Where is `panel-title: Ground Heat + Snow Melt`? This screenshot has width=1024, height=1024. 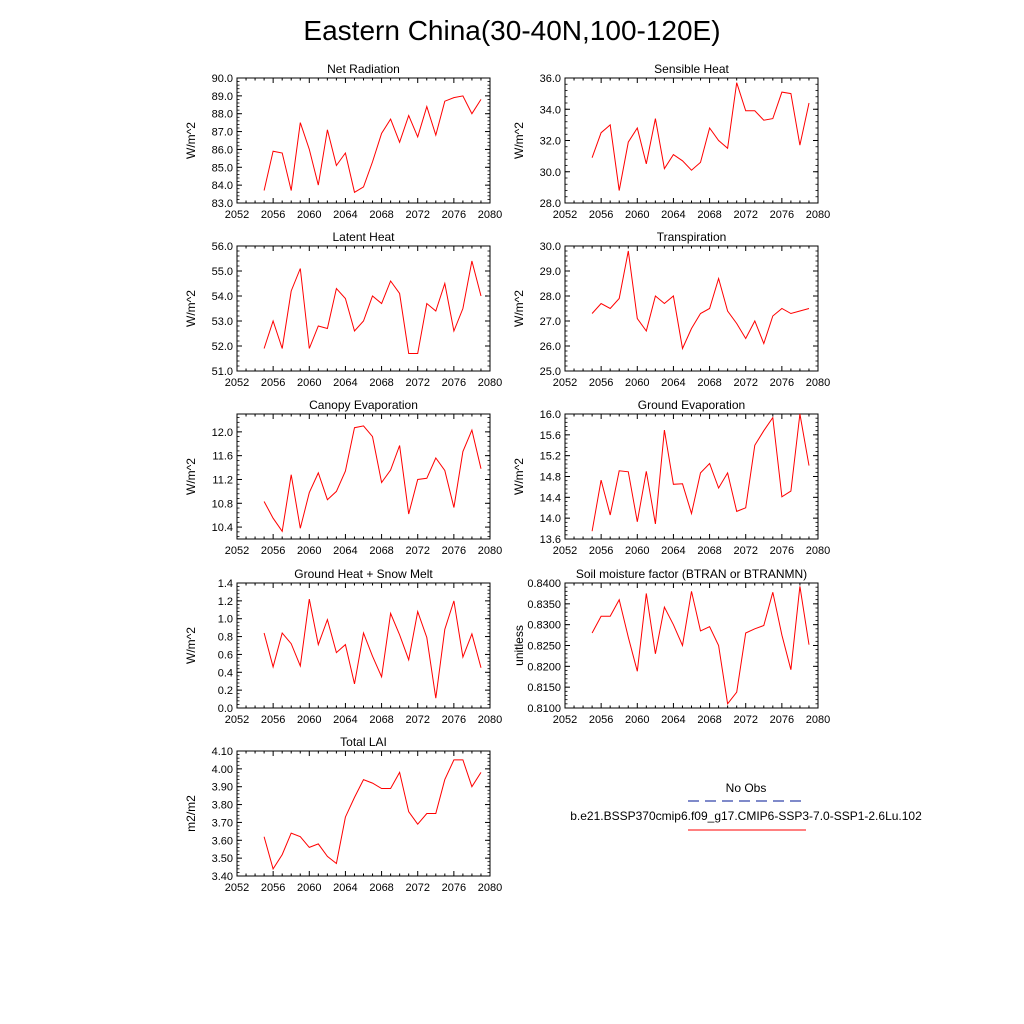 panel-title: Ground Heat + Snow Melt is located at coordinates (363, 574).